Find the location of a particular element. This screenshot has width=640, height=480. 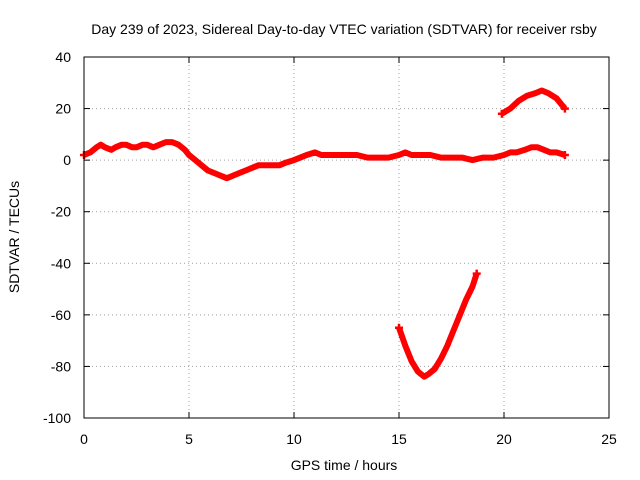

x-tick-label: 20 is located at coordinates (504, 439).